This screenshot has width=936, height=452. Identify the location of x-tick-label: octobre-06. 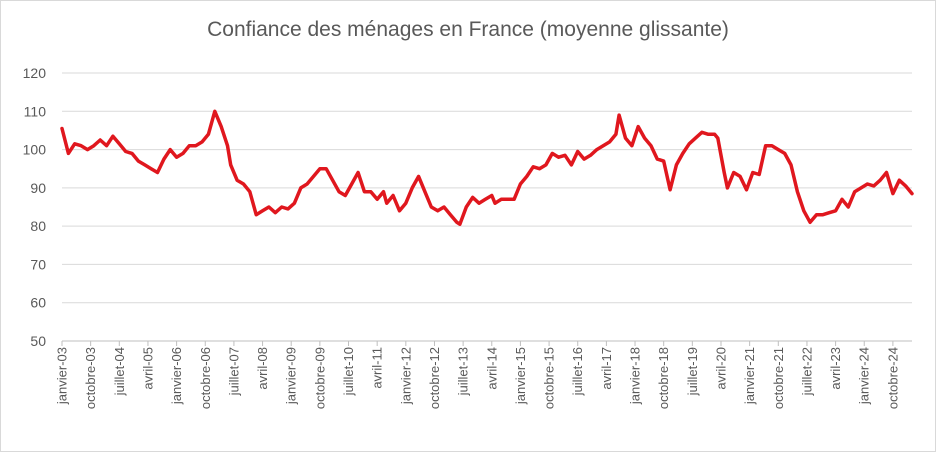
(205, 378).